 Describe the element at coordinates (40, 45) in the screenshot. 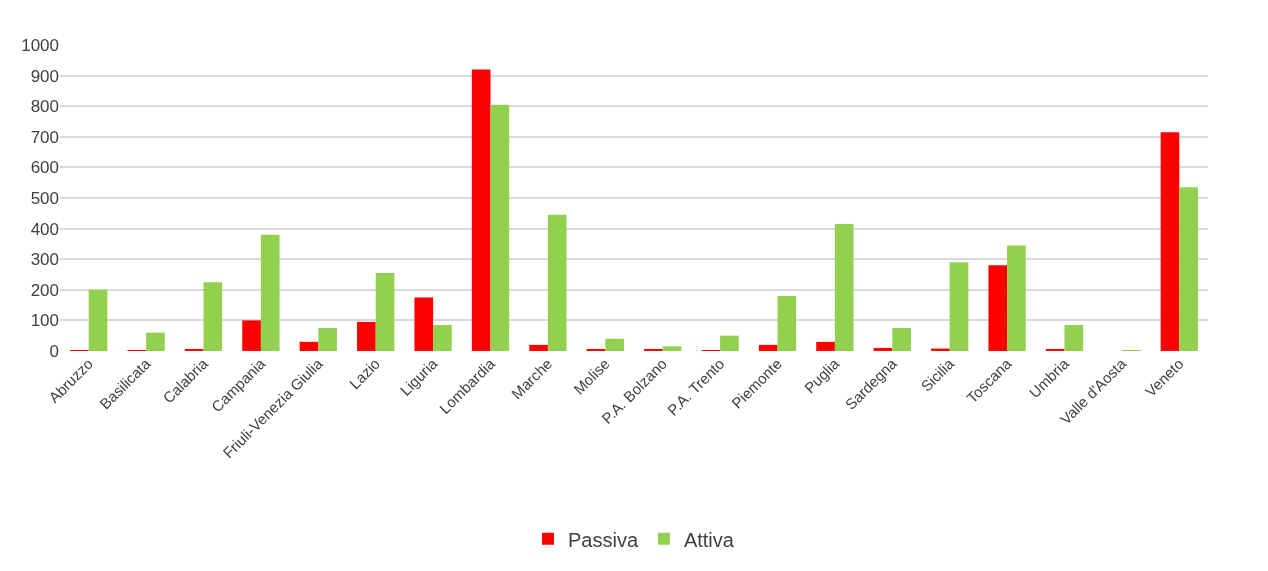

I see `y-tick-label: 1000` at that location.